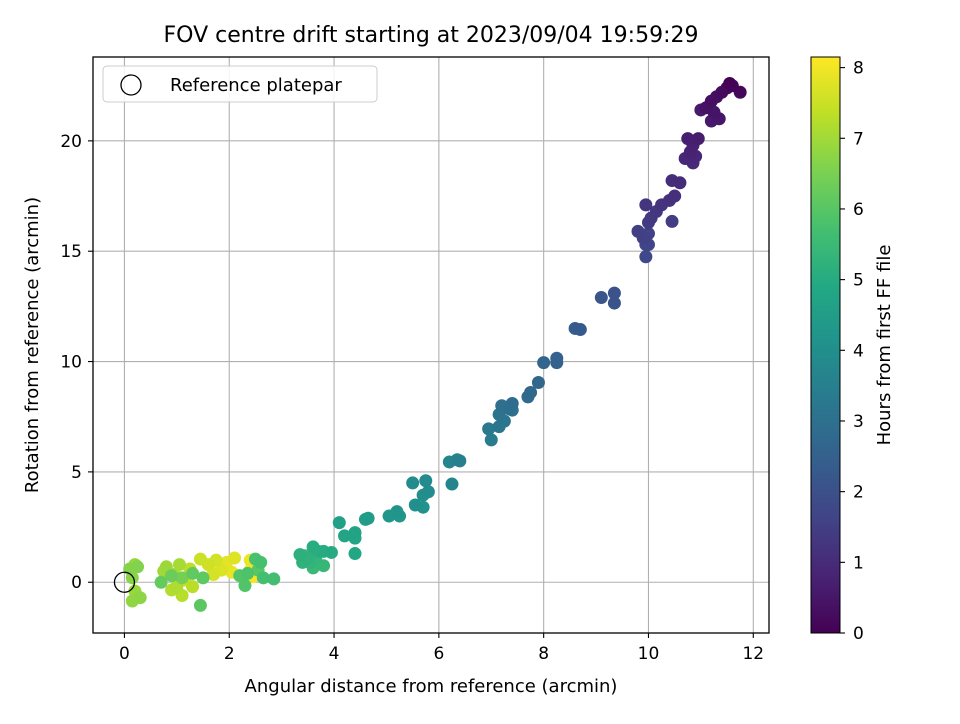  What do you see at coordinates (256, 85) in the screenshot?
I see `legend-label: Reference platepar` at bounding box center [256, 85].